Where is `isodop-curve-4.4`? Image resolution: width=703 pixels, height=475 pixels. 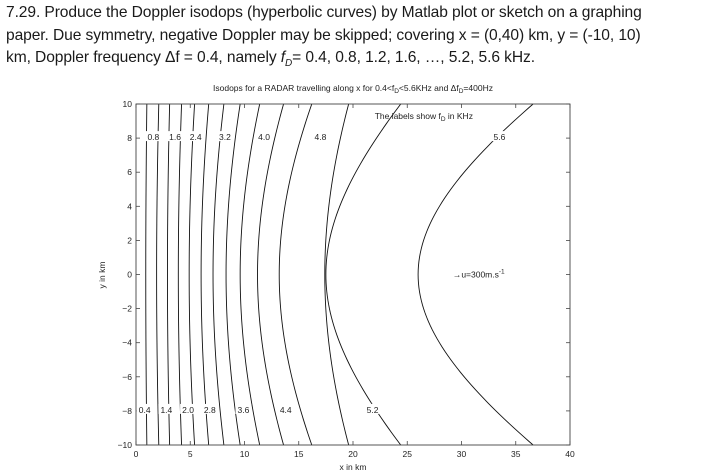
isodop-curve-4.4 is located at coordinates (295, 274).